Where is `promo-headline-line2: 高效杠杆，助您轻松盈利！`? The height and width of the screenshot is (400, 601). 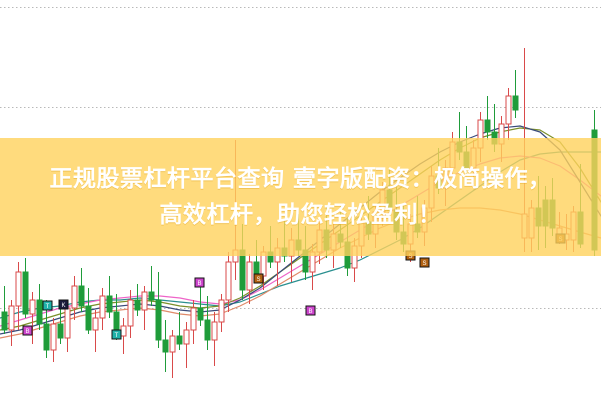
promo-headline-line2: 高效杠杆，助您轻松盈利！ is located at coordinates (300, 215).